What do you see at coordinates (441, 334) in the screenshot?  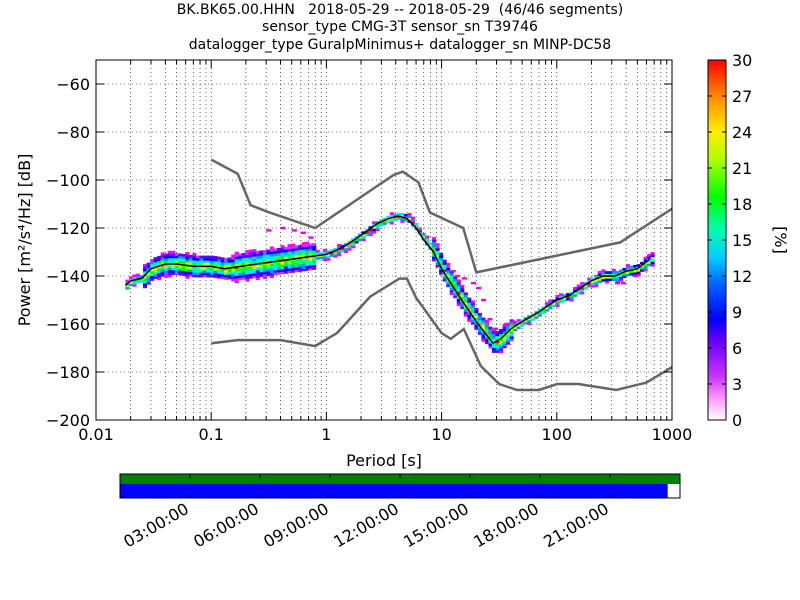 I see `nhnm-line` at bounding box center [441, 334].